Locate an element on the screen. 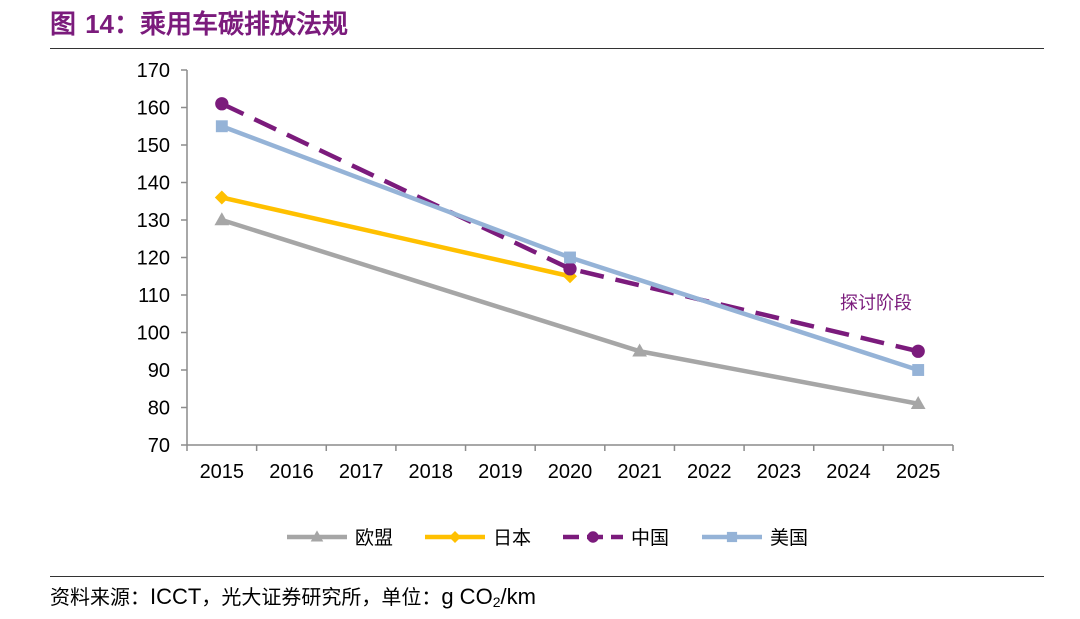  unit: g CO2/km is located at coordinates (488, 597).